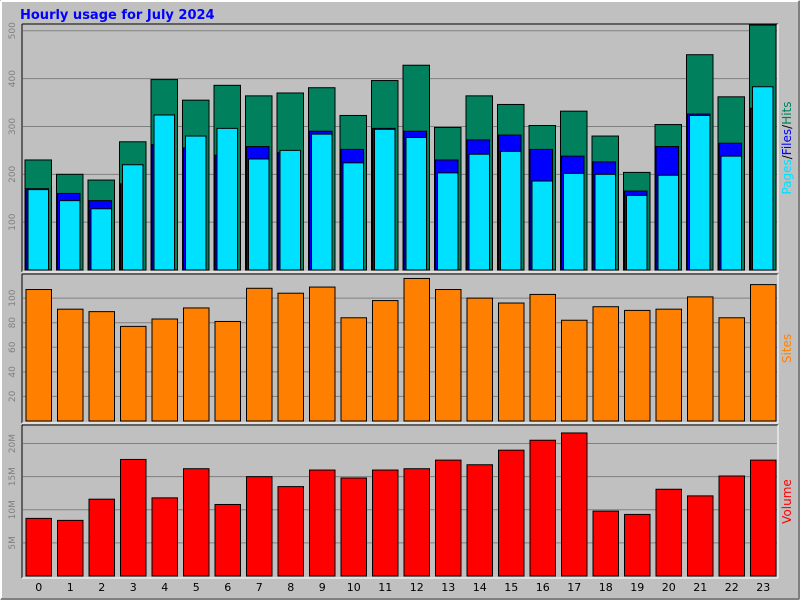 The image size is (800, 600). What do you see at coordinates (448, 587) in the screenshot?
I see `x-tick-label: 13` at bounding box center [448, 587].